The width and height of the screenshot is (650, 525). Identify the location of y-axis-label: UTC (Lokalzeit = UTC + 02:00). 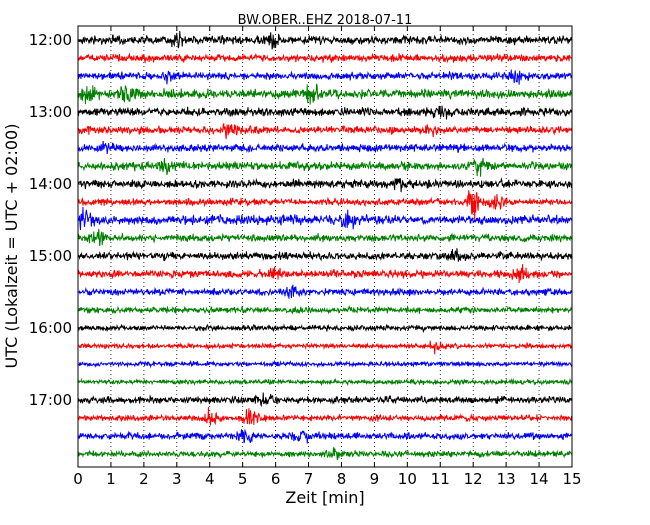
(11, 246).